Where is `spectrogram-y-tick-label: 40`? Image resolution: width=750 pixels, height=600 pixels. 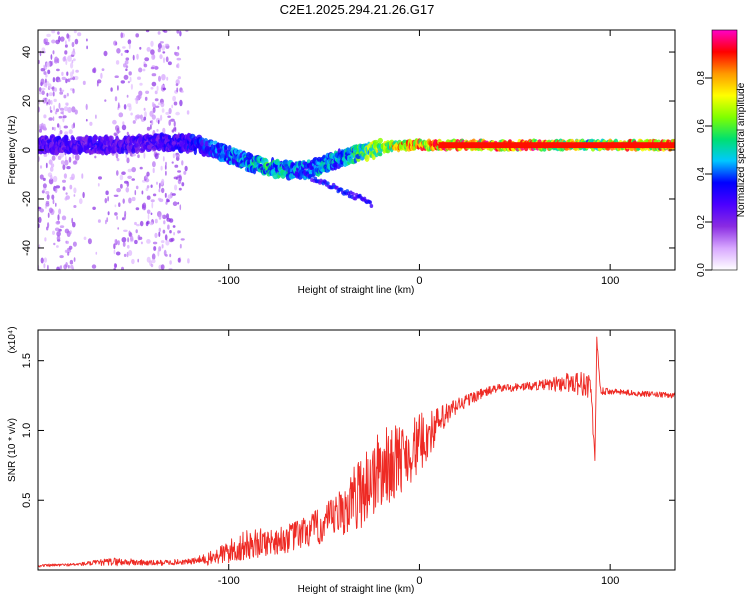
spectrogram-y-tick-label: 40 is located at coordinates (27, 52).